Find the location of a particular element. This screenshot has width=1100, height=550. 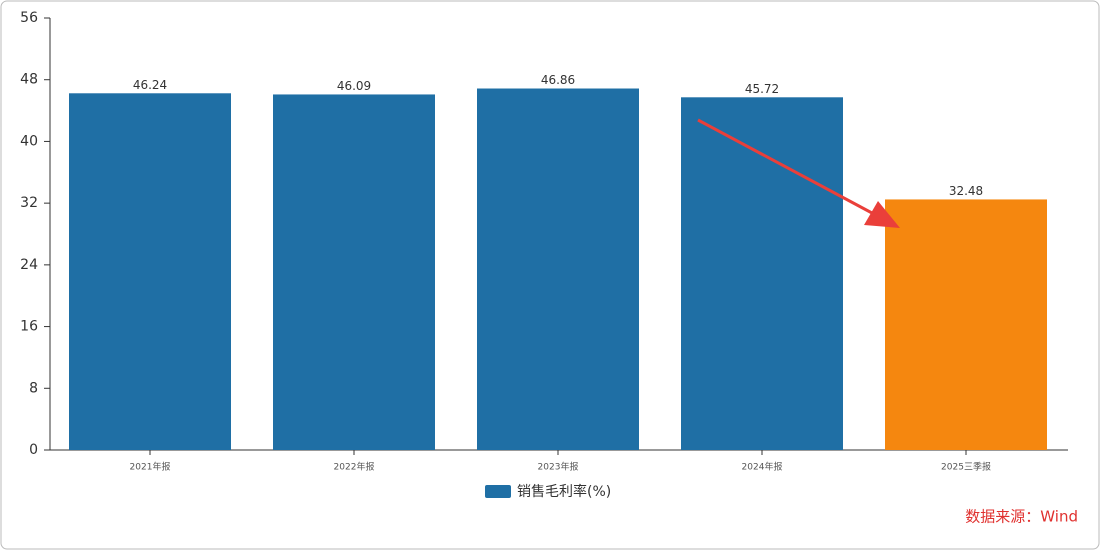

annotation-arrow is located at coordinates (798, 173).